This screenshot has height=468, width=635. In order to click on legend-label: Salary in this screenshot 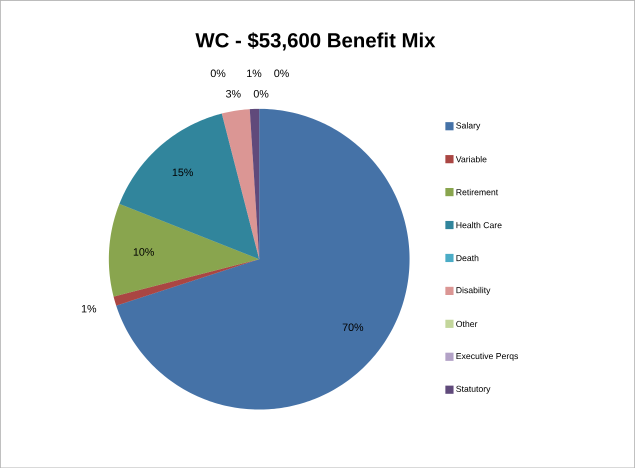, I will do `click(468, 126)`.